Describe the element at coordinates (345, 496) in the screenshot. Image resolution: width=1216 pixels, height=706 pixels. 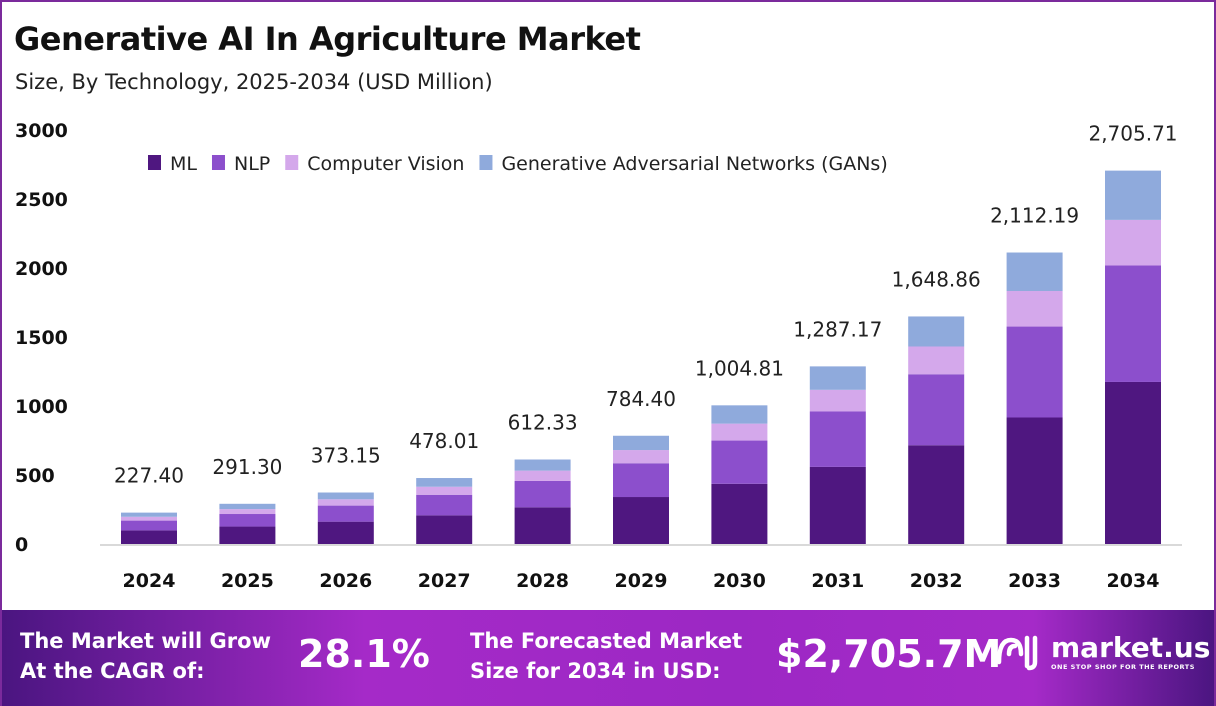
I see `bar-segment-2026-generative-adversarial-networks-gans-` at that location.